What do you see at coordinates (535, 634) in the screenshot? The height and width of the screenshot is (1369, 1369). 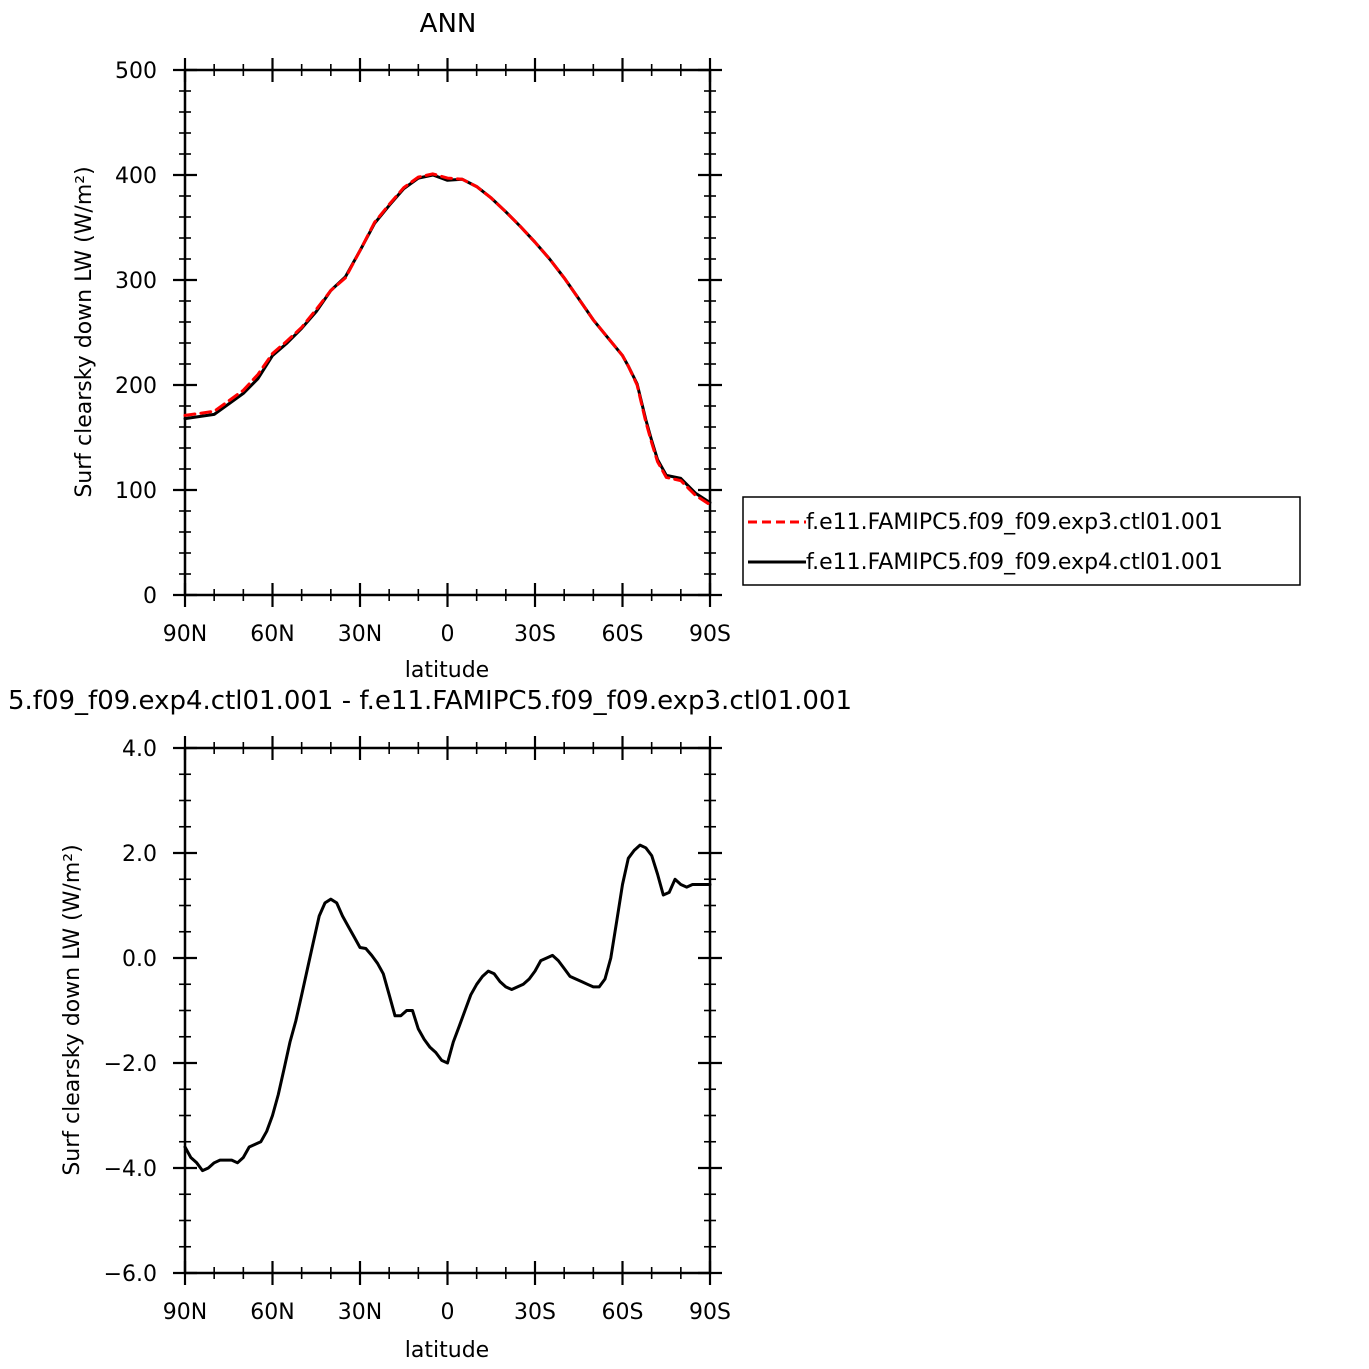 I see `top-x-tick-label: 30S` at bounding box center [535, 634].